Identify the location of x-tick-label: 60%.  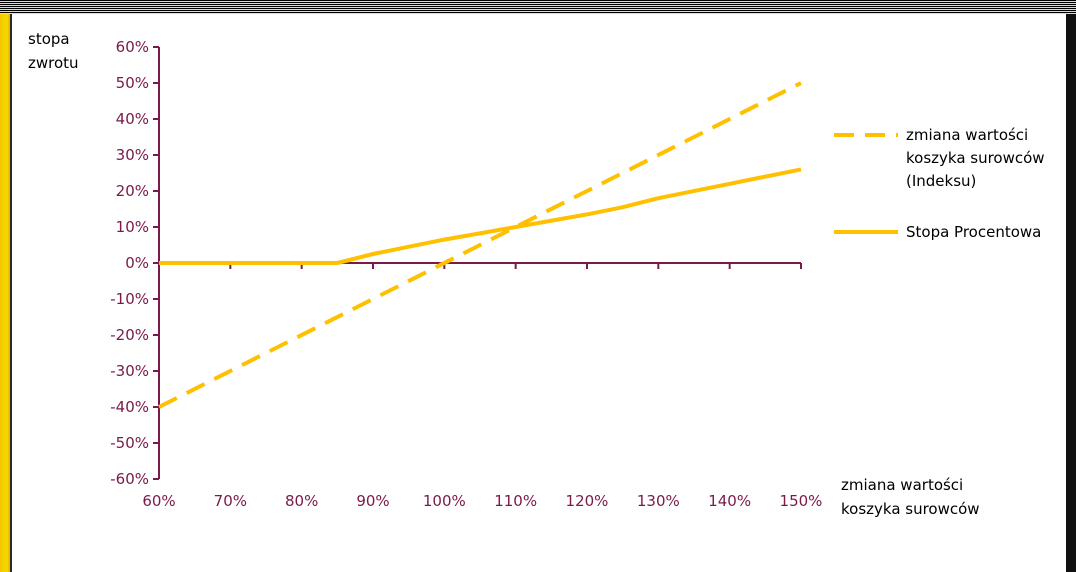
(158, 501).